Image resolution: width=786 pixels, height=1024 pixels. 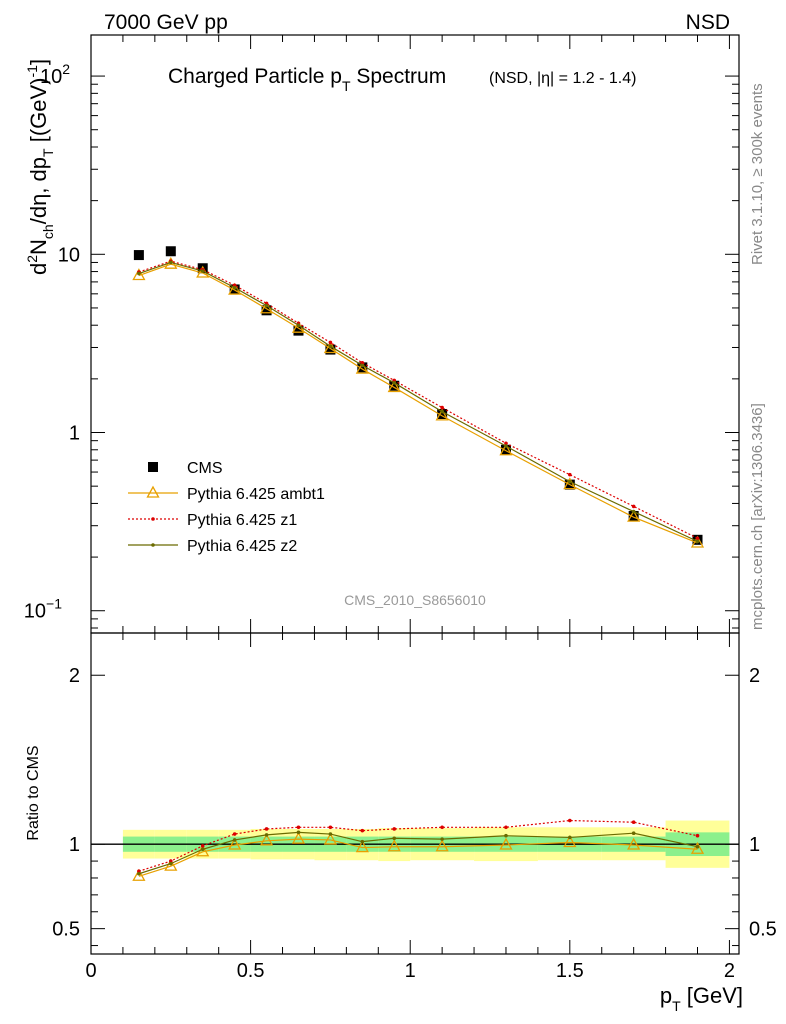 I want to click on main-y-tick-label: 1, so click(x=74, y=434).